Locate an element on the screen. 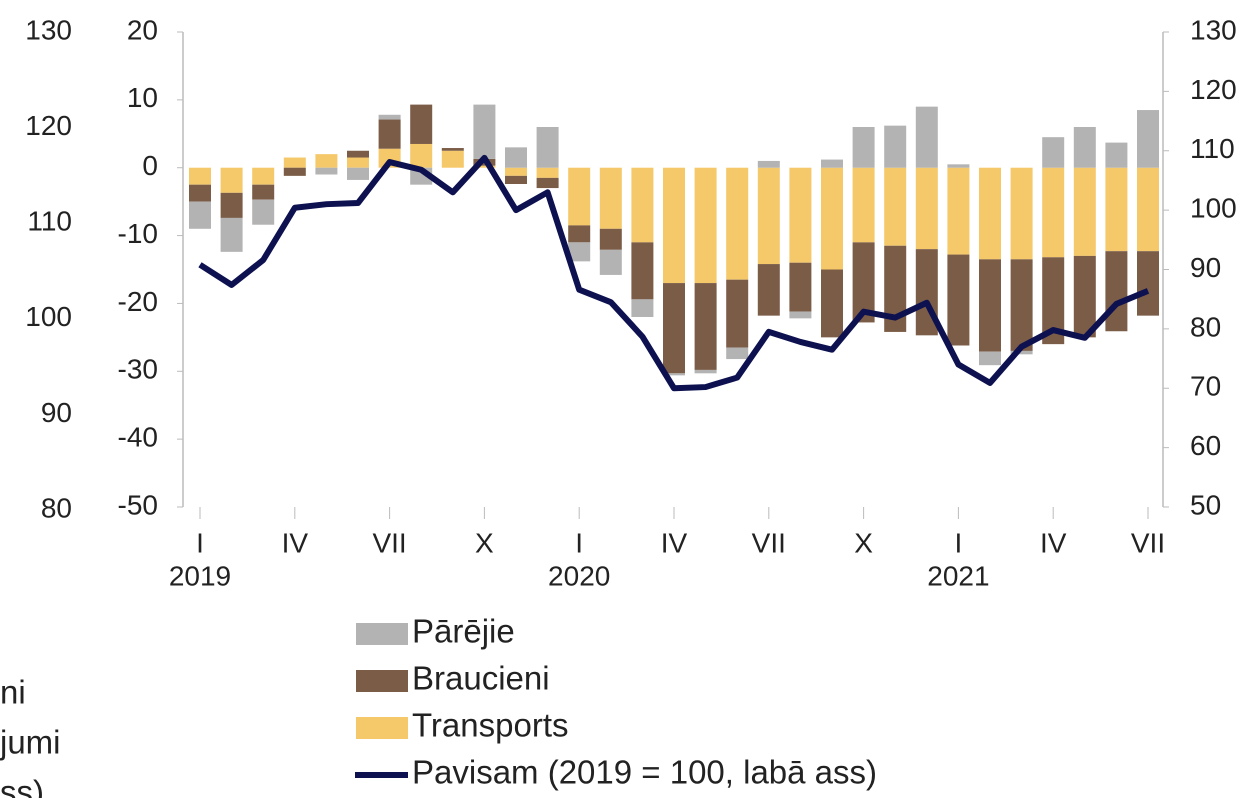  year-label: 2019 is located at coordinates (200, 575).